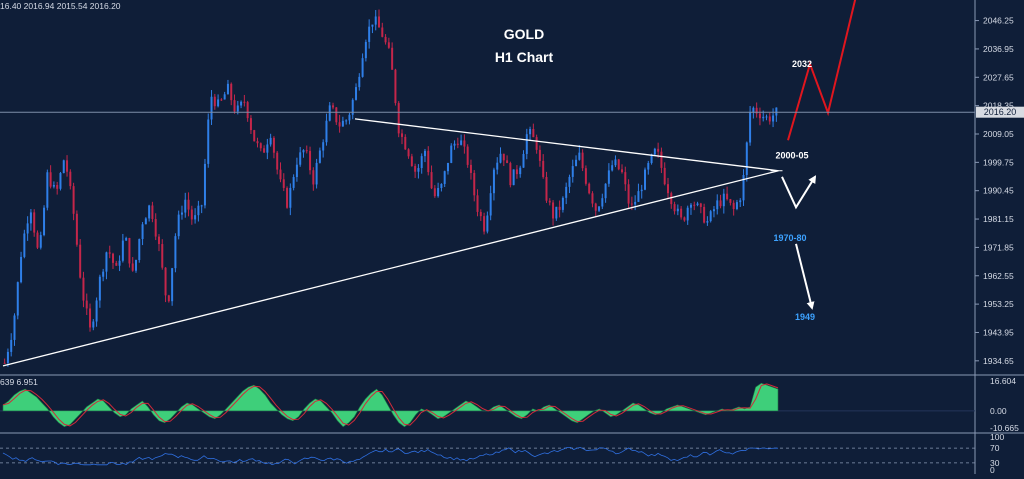  What do you see at coordinates (998, 247) in the screenshot?
I see `price-tick-label: 1971.85` at bounding box center [998, 247].